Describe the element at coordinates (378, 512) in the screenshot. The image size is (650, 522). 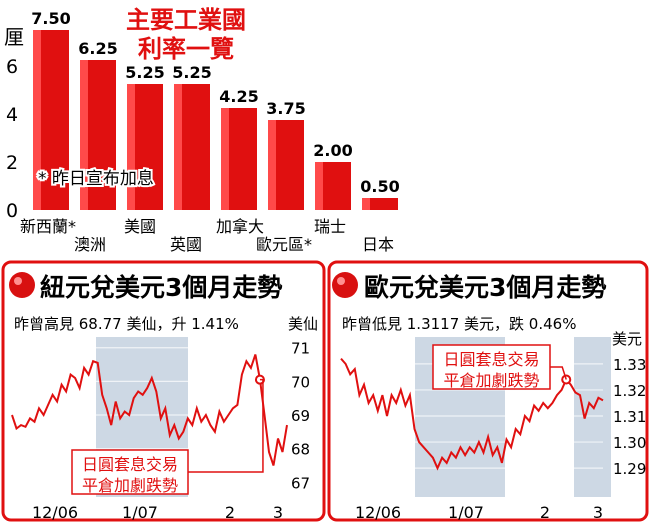
I see `eur-x-tick-0: 12/06` at that location.